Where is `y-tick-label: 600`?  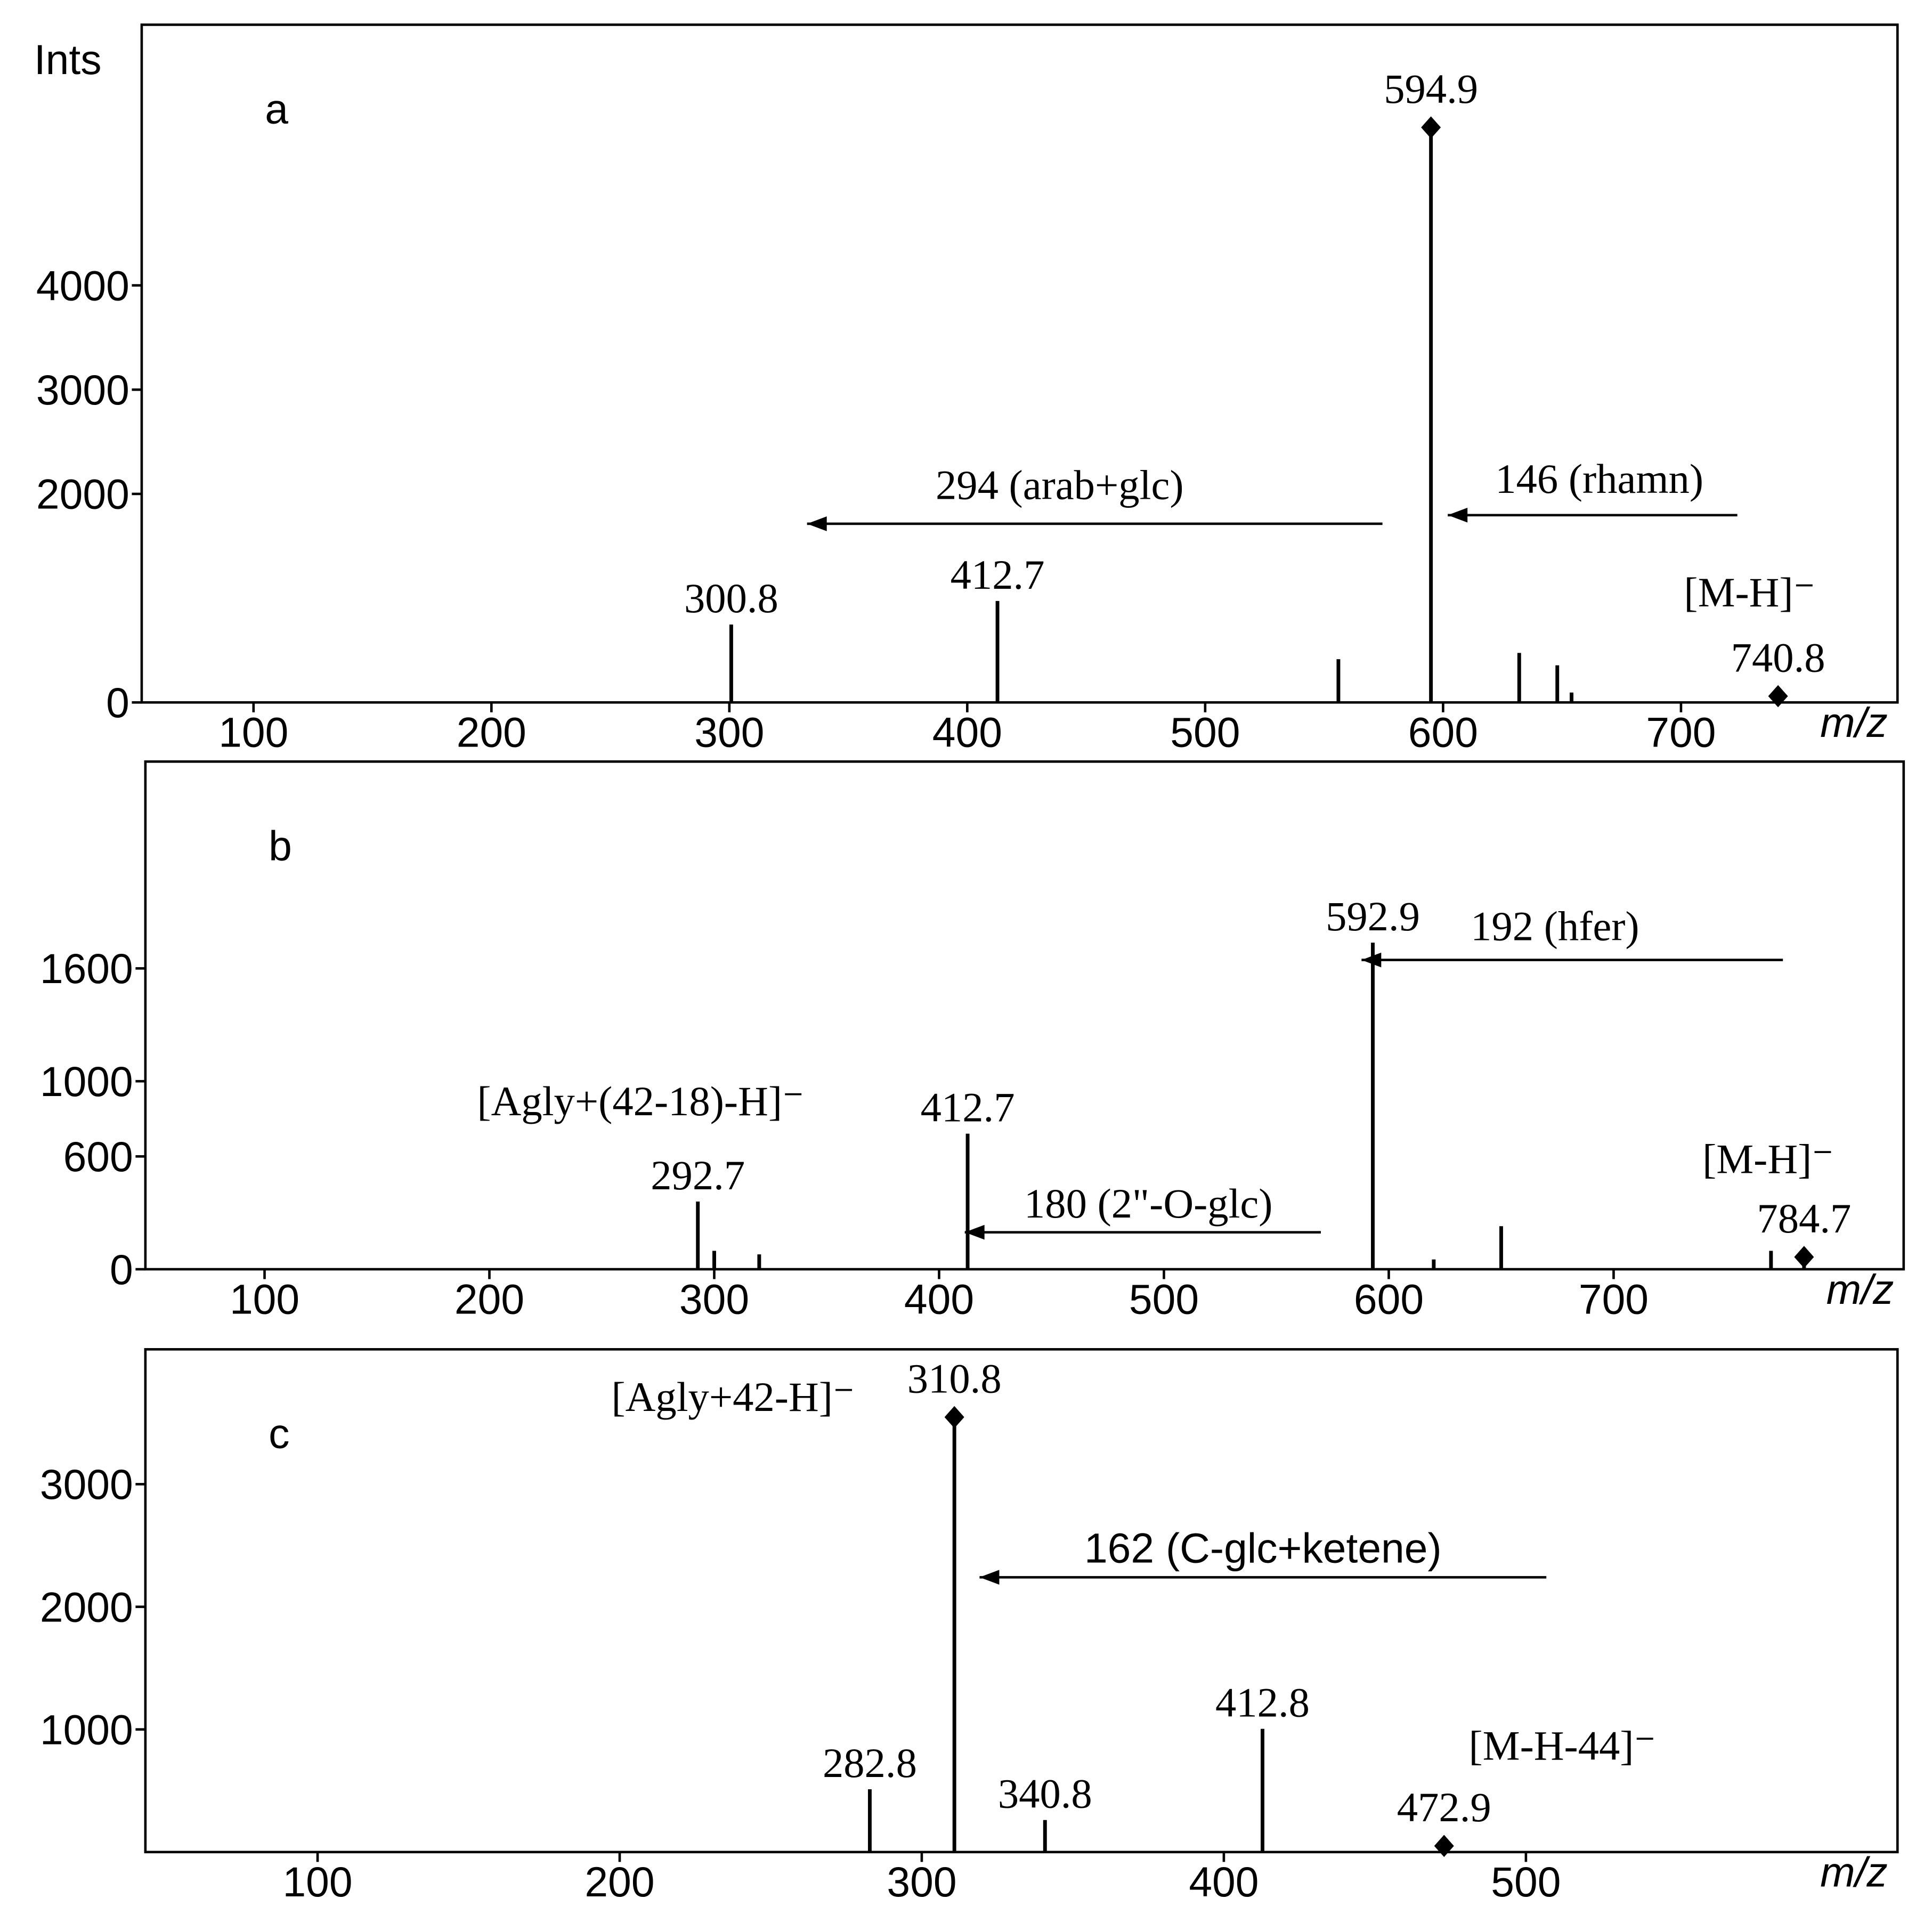
y-tick-label: 600 is located at coordinates (98, 1157).